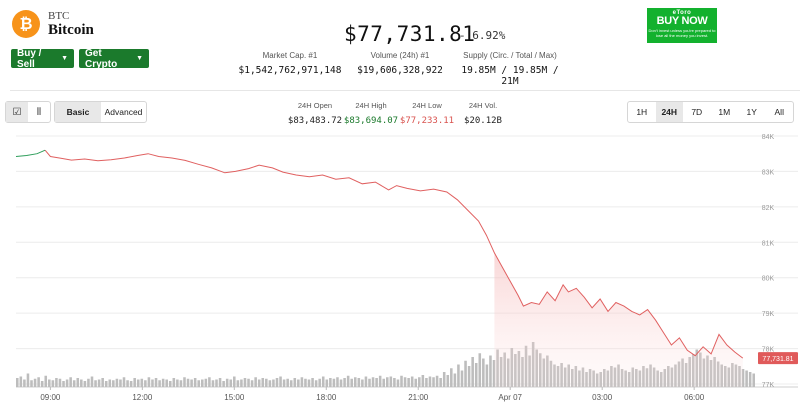 The image size is (810, 410). I want to click on y-tick-label: 84K, so click(768, 137).